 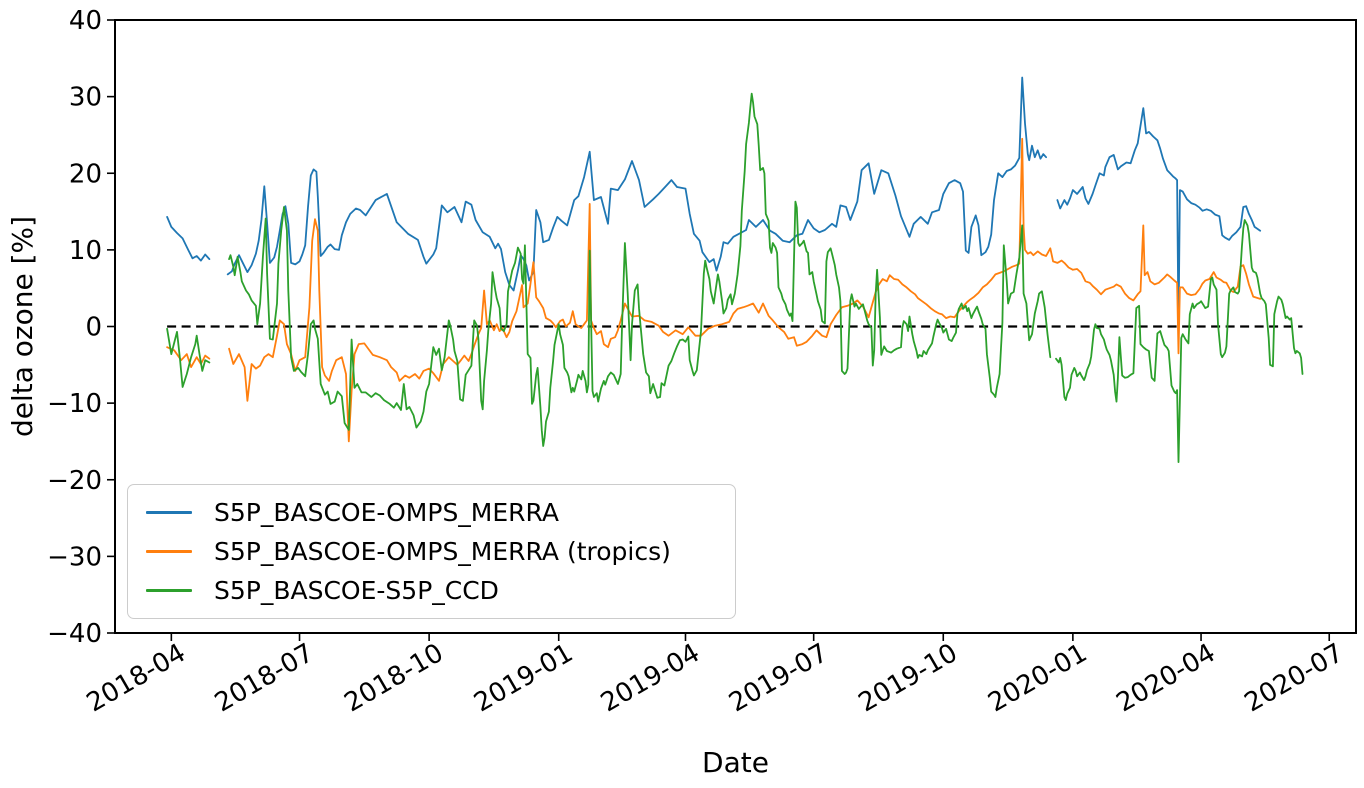 What do you see at coordinates (22, 326) in the screenshot?
I see `y-axis-title: delta ozone [%]` at bounding box center [22, 326].